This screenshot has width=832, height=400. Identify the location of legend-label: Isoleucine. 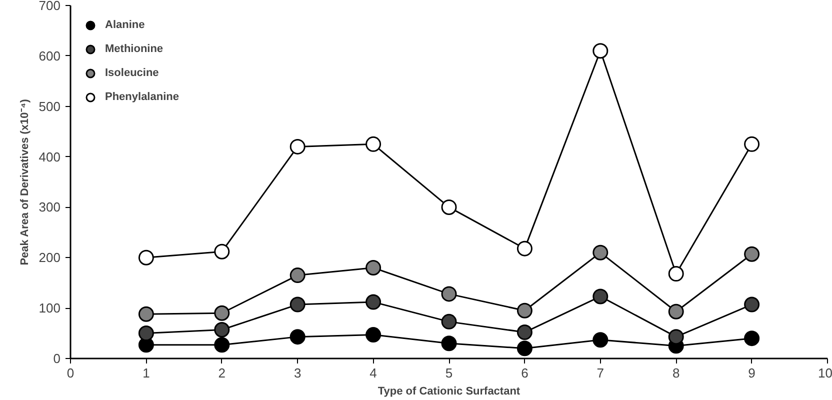
(132, 73).